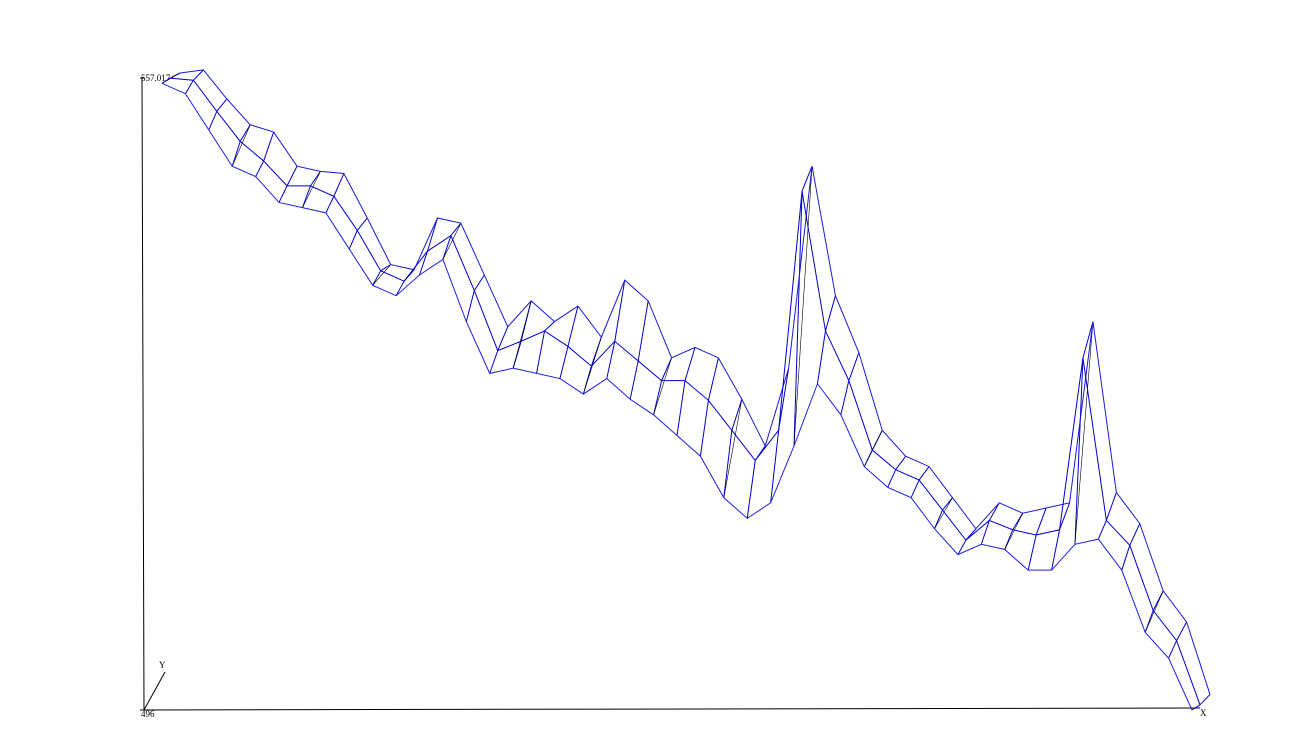  What do you see at coordinates (154, 691) in the screenshot?
I see `depth-axis` at bounding box center [154, 691].